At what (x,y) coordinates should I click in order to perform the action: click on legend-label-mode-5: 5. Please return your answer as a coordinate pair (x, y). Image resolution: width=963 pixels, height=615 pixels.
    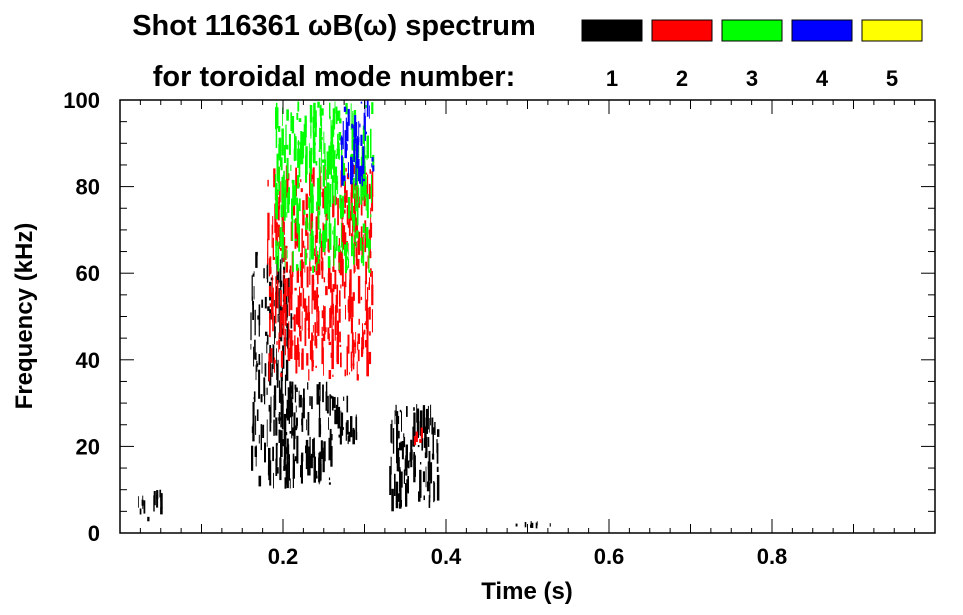
    Looking at the image, I should click on (892, 78).